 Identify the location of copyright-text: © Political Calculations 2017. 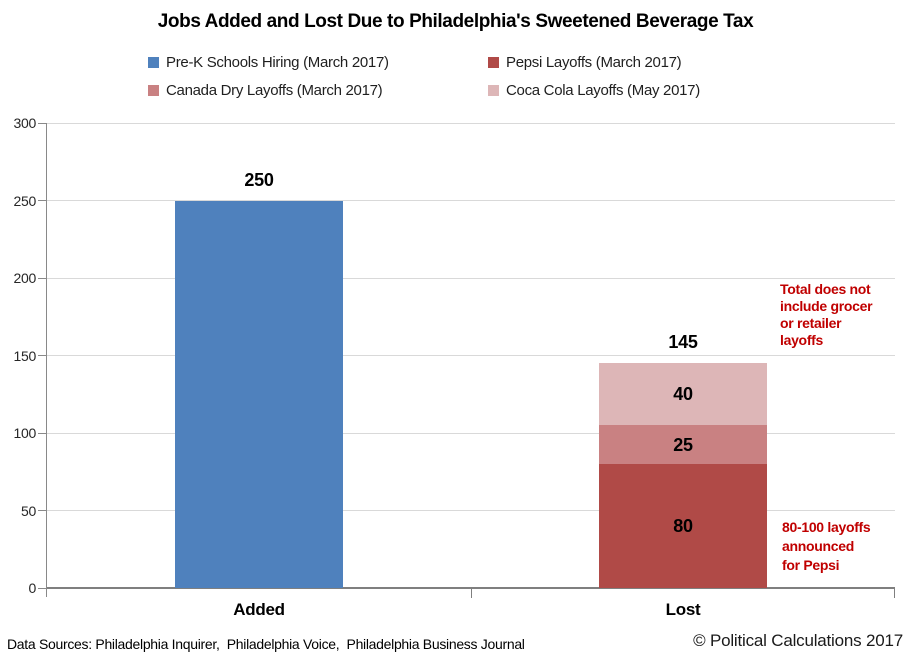
(798, 640).